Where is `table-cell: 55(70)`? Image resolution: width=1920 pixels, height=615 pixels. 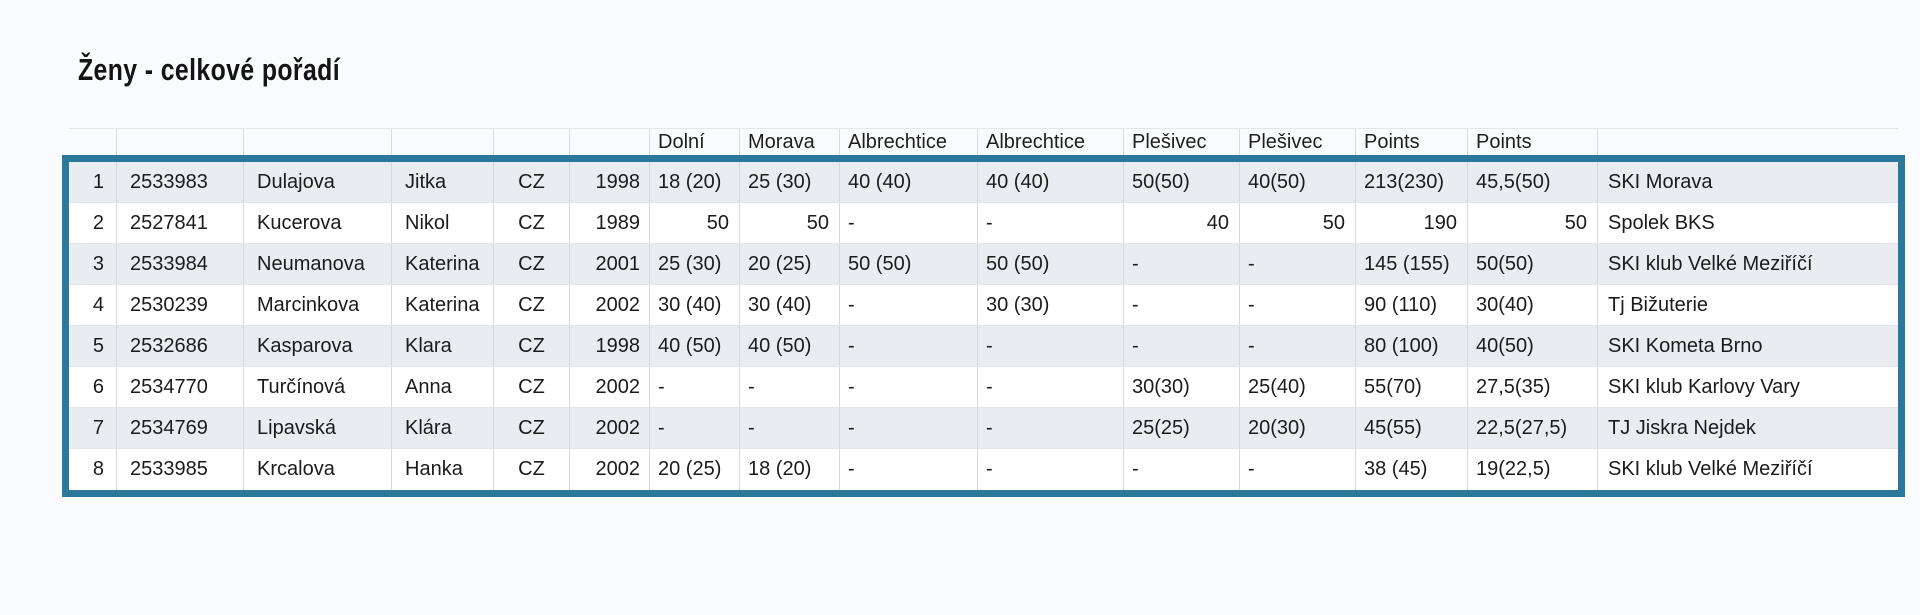 table-cell: 55(70) is located at coordinates (1412, 387).